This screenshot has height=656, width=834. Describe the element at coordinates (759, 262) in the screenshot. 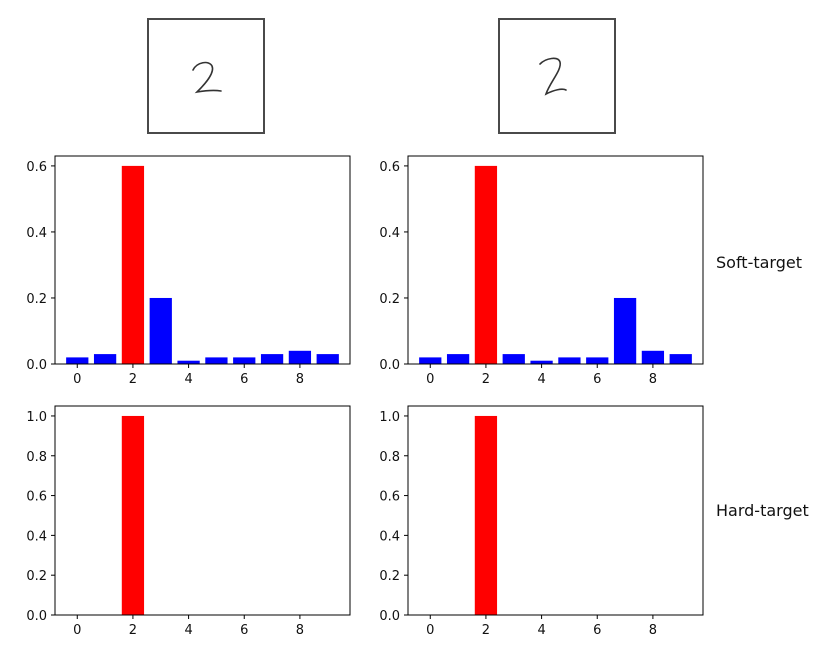

I see `soft-target-label: Soft-target` at that location.